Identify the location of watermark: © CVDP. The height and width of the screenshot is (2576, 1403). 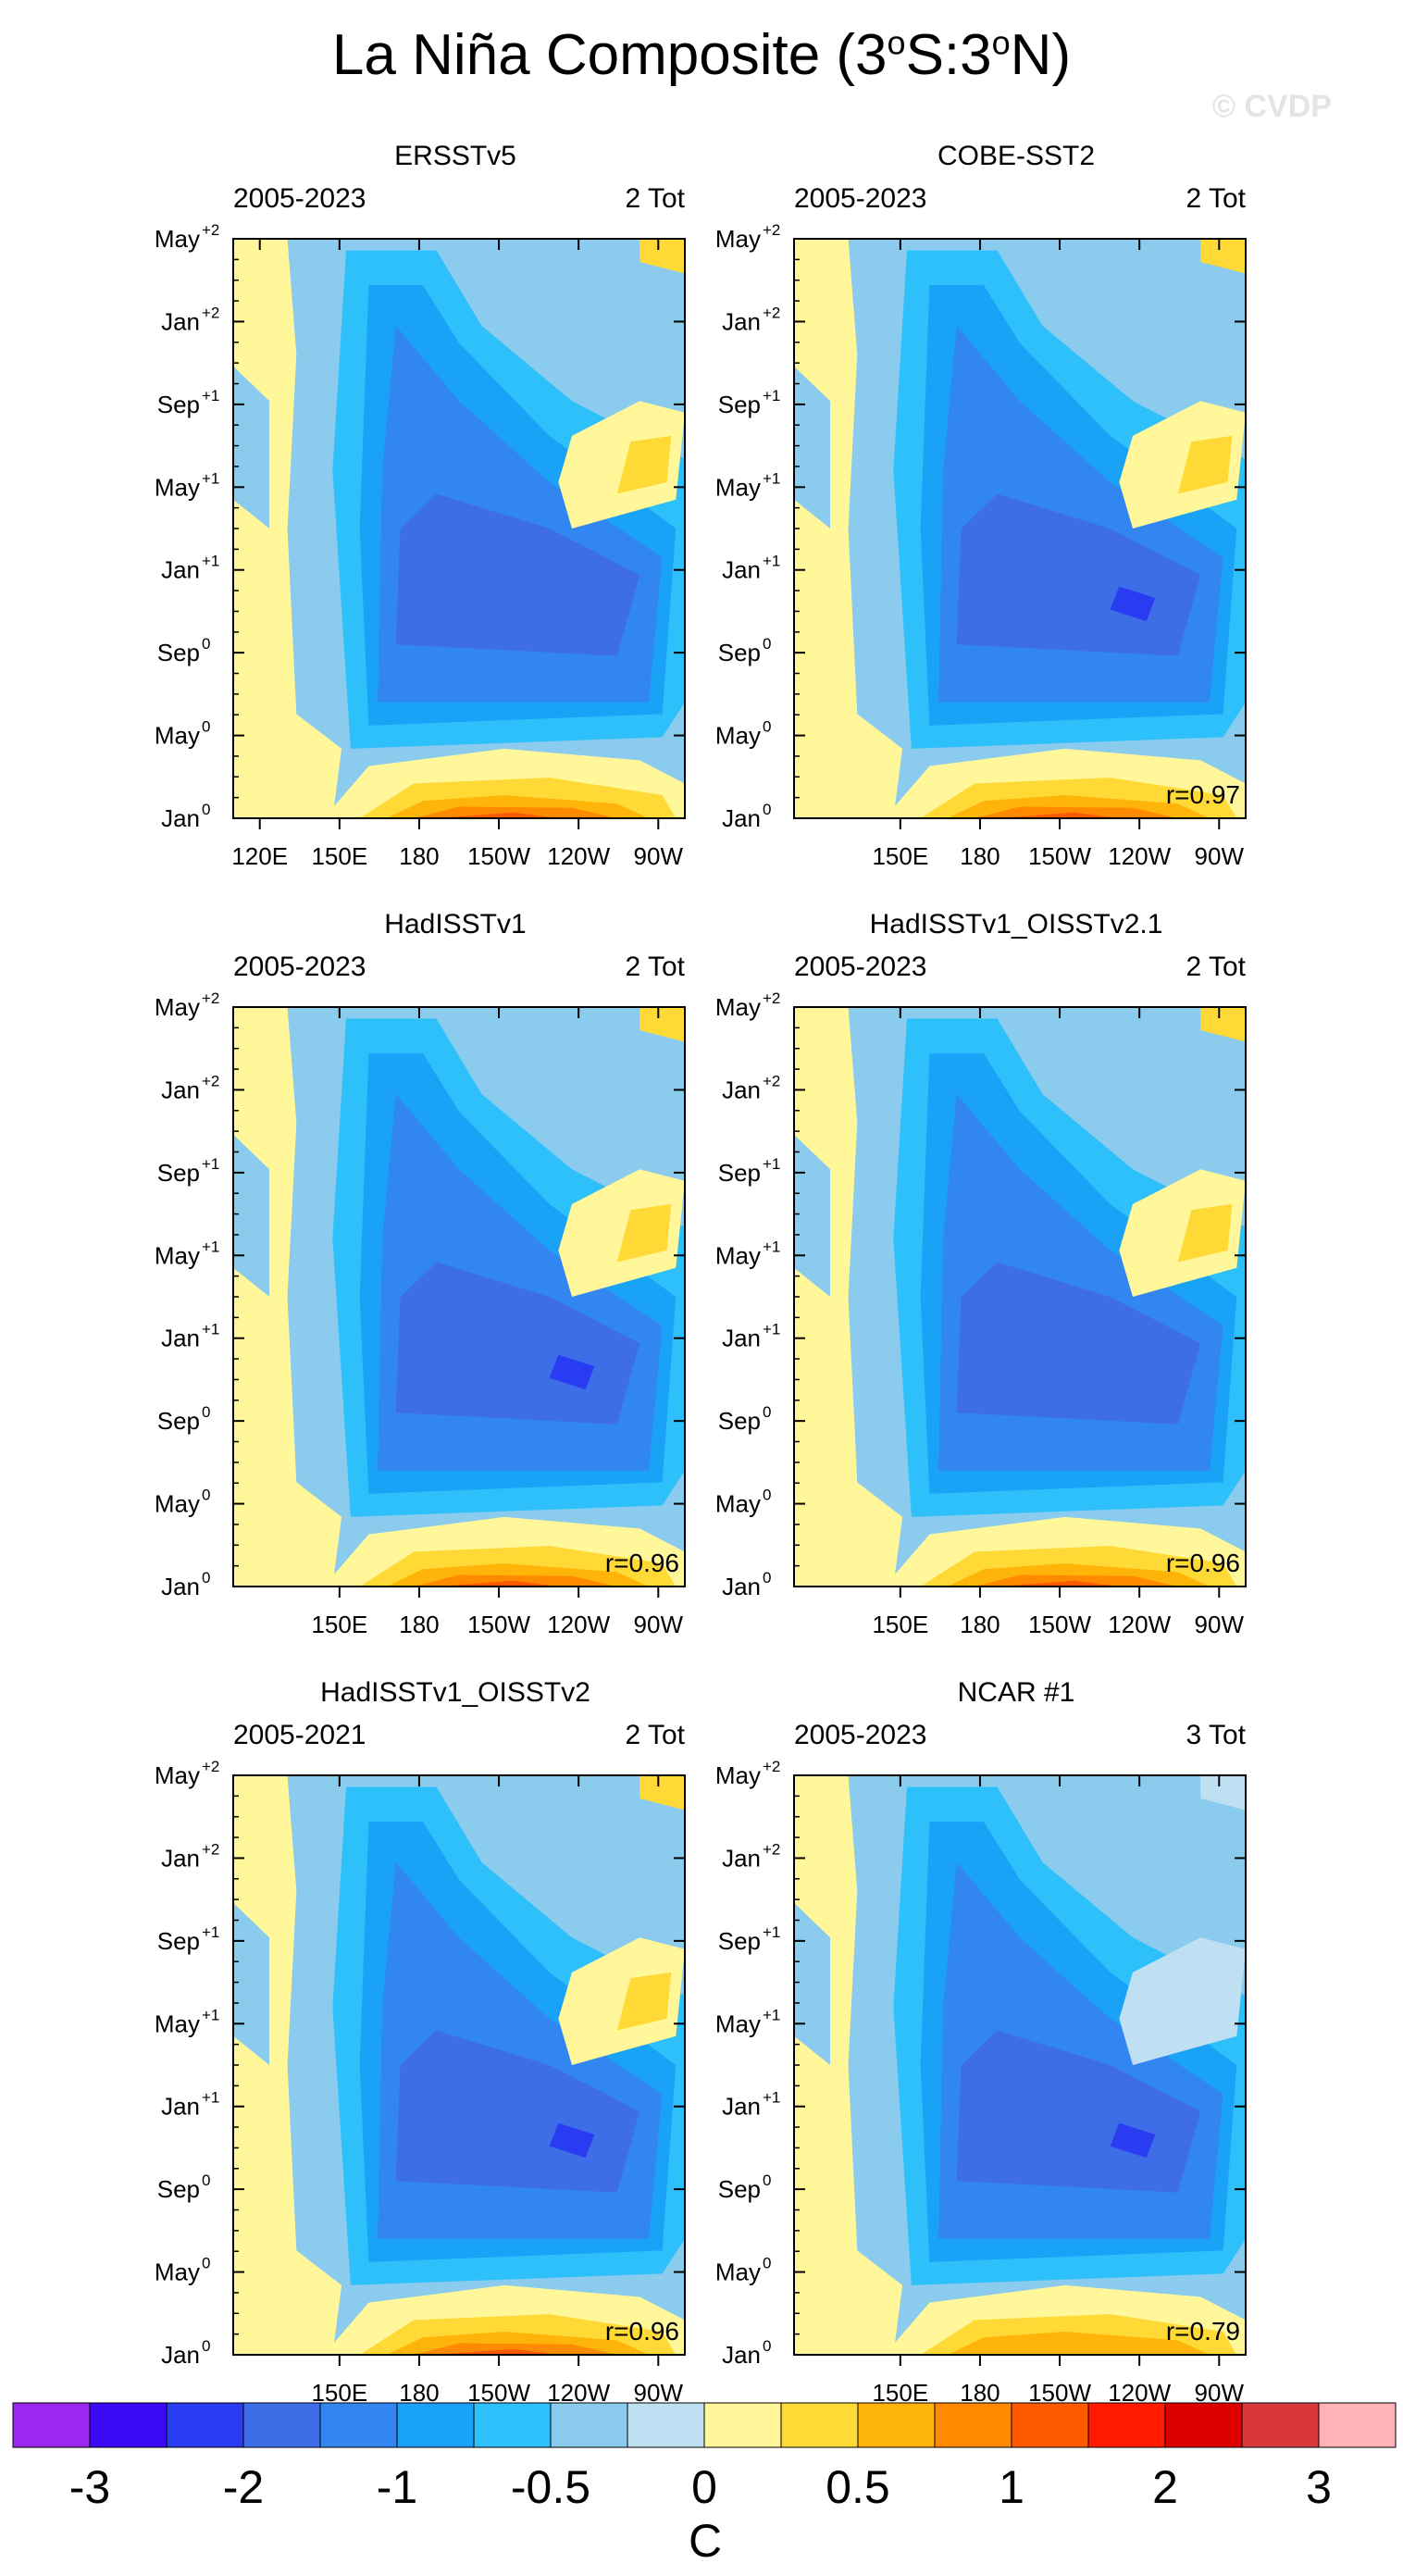
(1272, 106).